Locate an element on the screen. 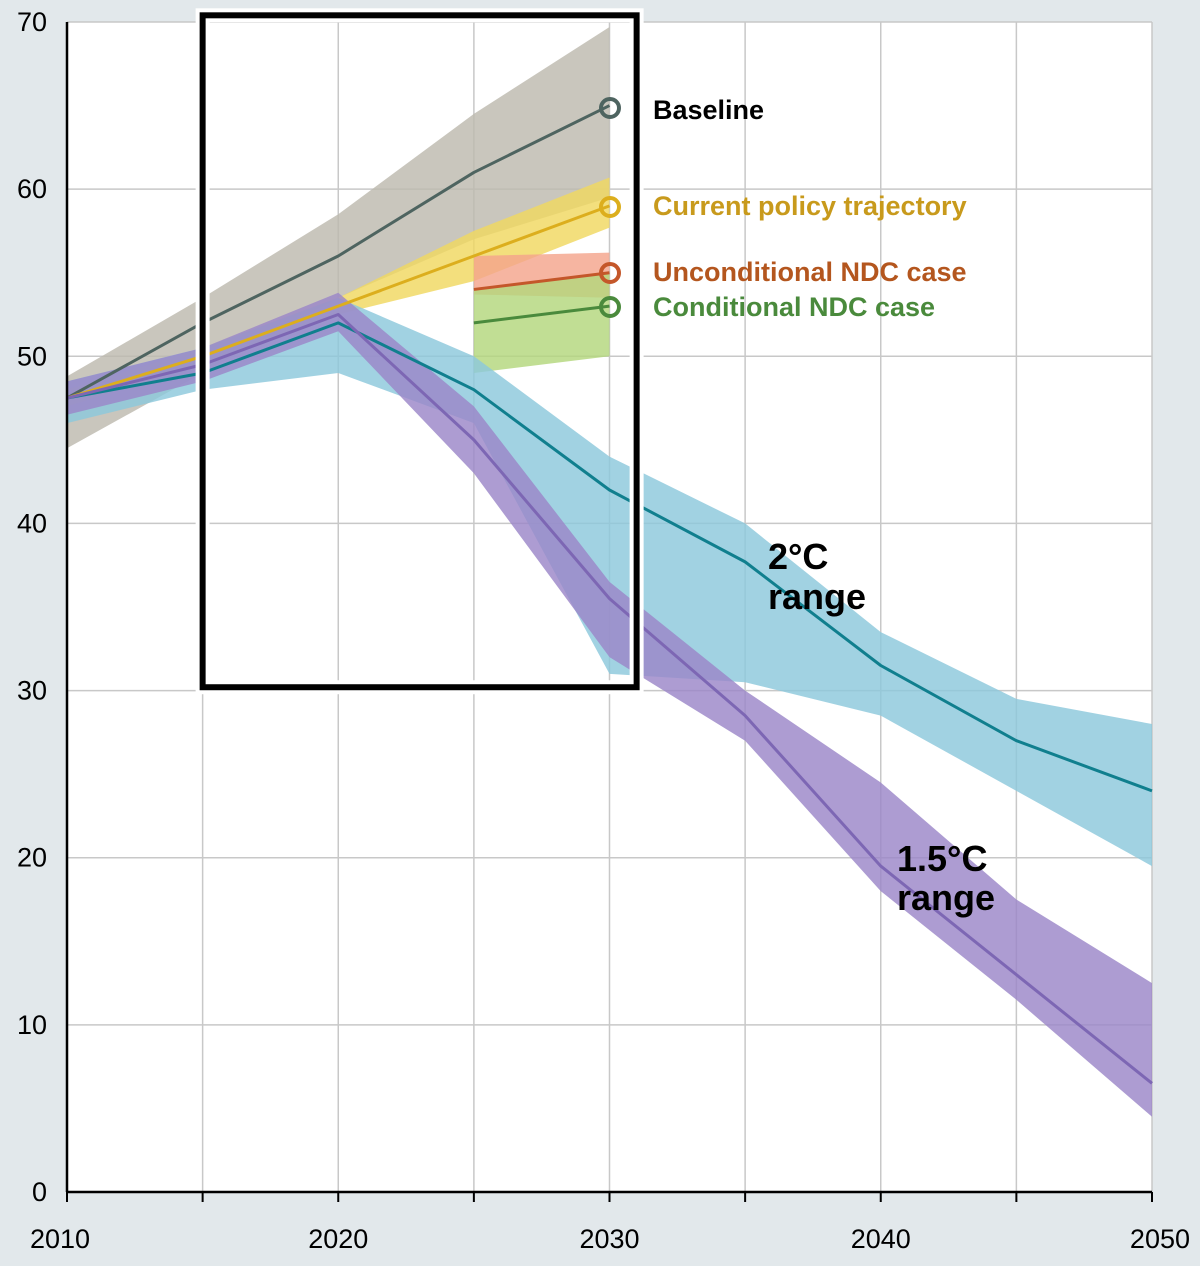 The width and height of the screenshot is (1200, 1266). y-tick-label: 30 is located at coordinates (32, 691).